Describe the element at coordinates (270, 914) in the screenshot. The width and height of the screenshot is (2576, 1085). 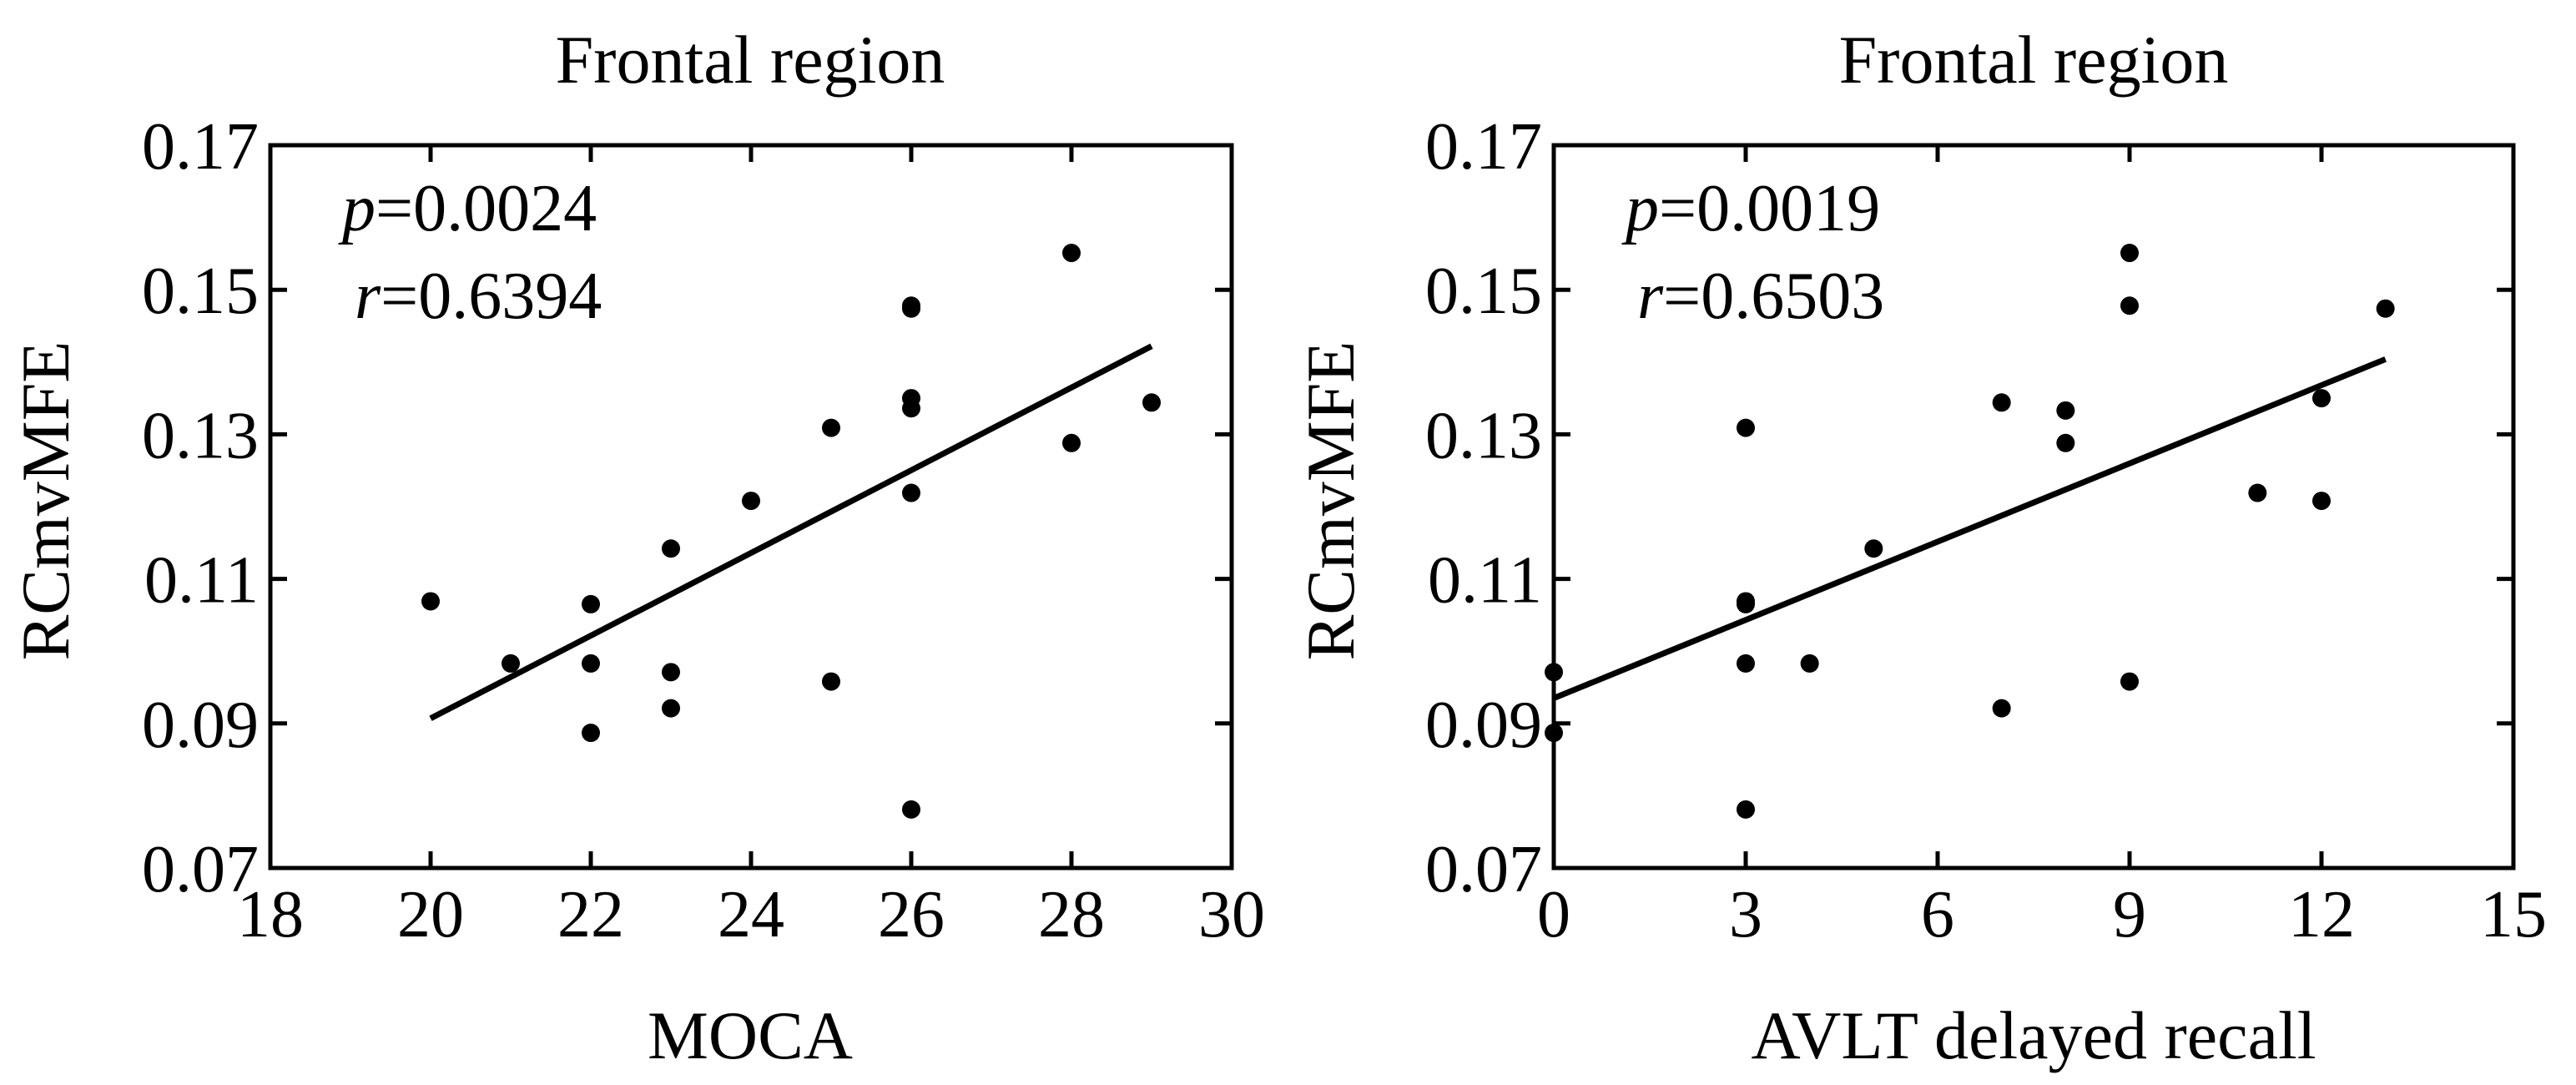
I see `x-tick-label: 18` at that location.